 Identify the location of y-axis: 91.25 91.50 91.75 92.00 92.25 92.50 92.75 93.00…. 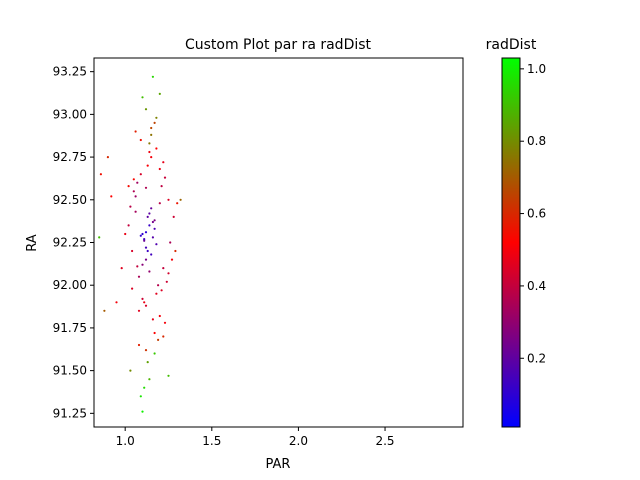
(73, 242).